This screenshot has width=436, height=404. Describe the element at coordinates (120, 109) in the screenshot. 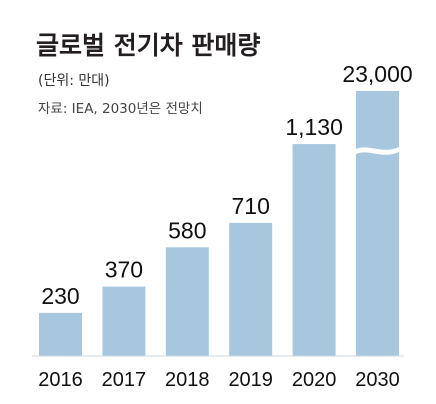

I see `source-note: 자료: IEA, 2030년은 전망치` at that location.